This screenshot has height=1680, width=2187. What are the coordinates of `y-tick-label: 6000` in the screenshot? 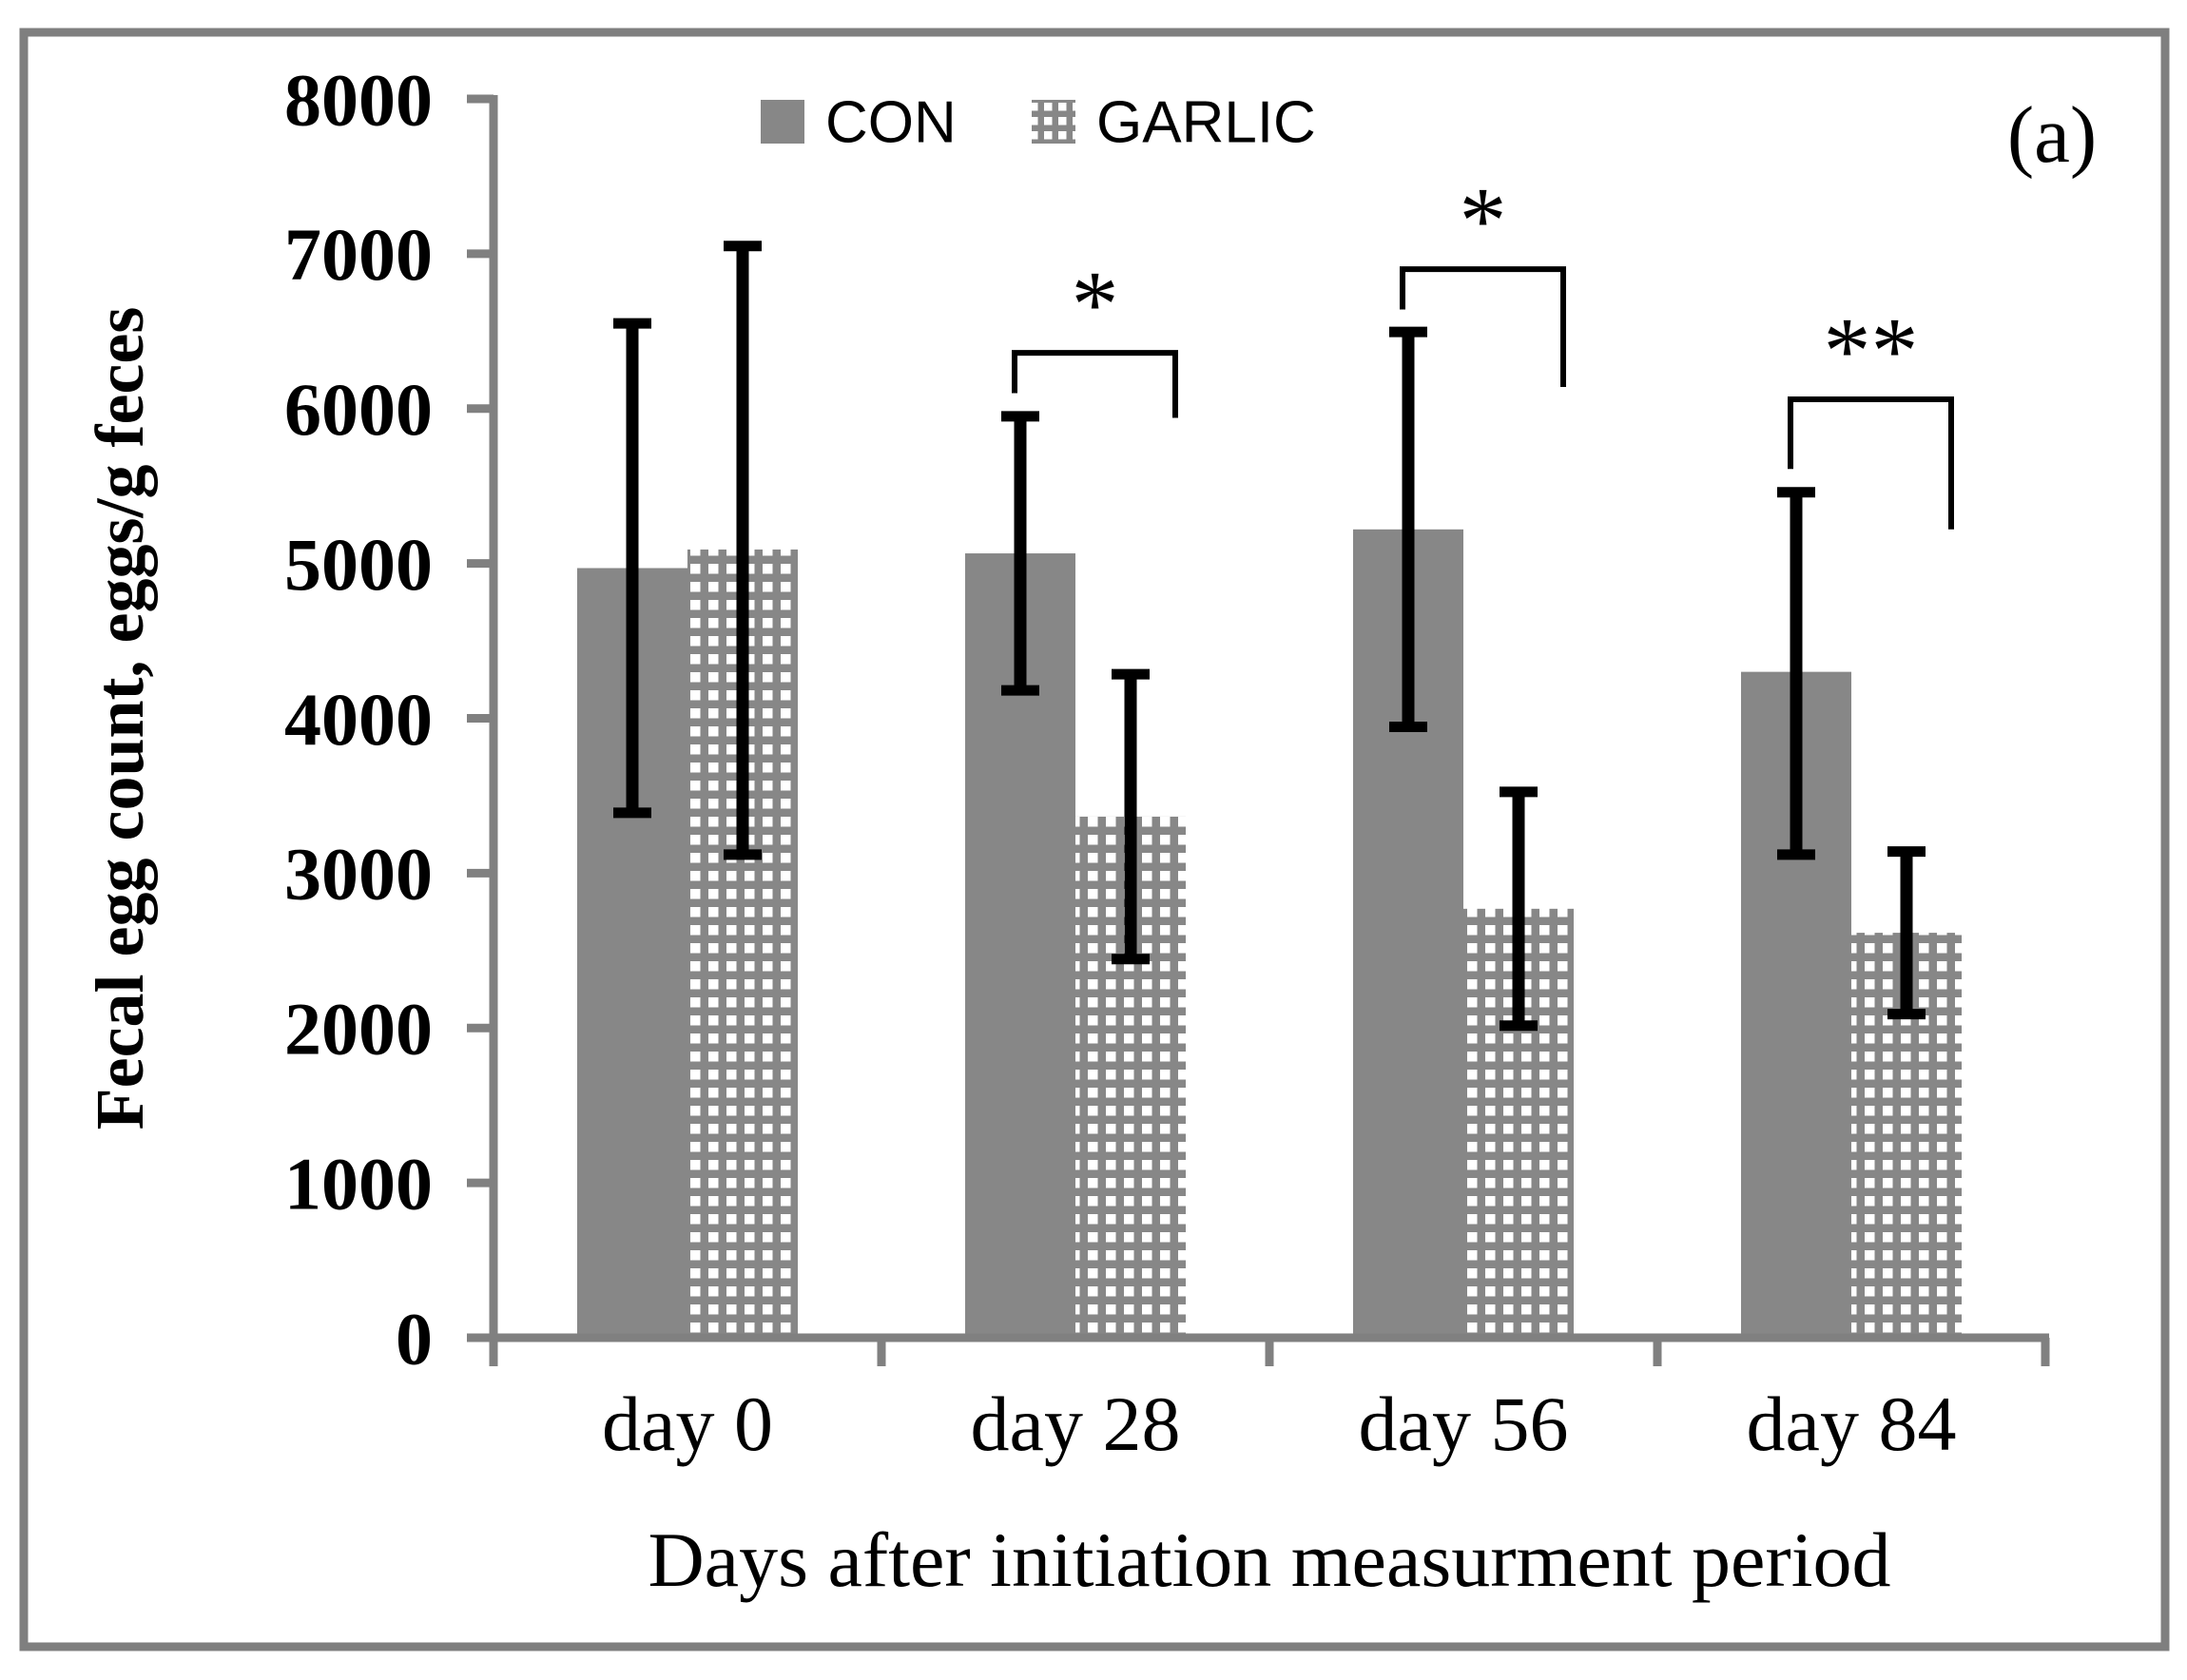 It's located at (358, 409).